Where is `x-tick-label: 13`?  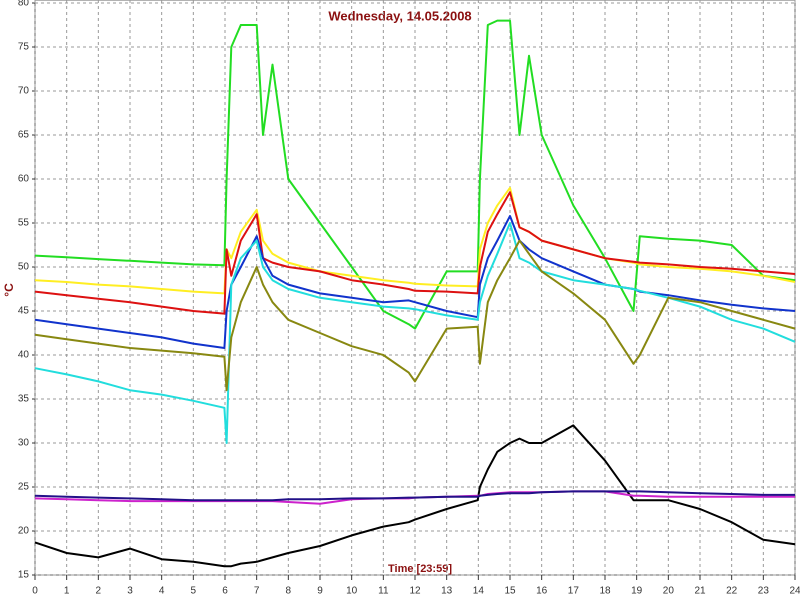
x-tick-label: 13 is located at coordinates (447, 591).